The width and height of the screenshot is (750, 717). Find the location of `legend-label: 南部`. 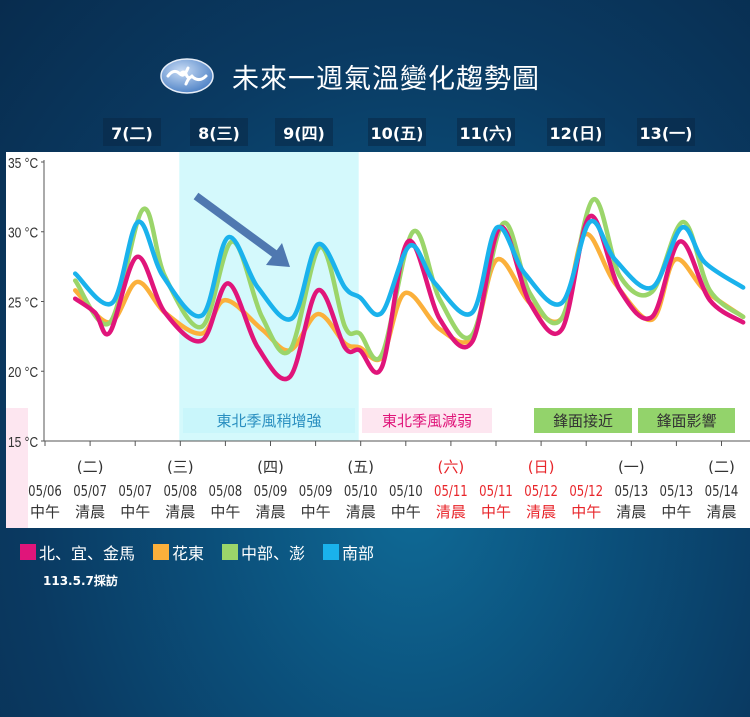

legend-label: 南部 is located at coordinates (358, 553).